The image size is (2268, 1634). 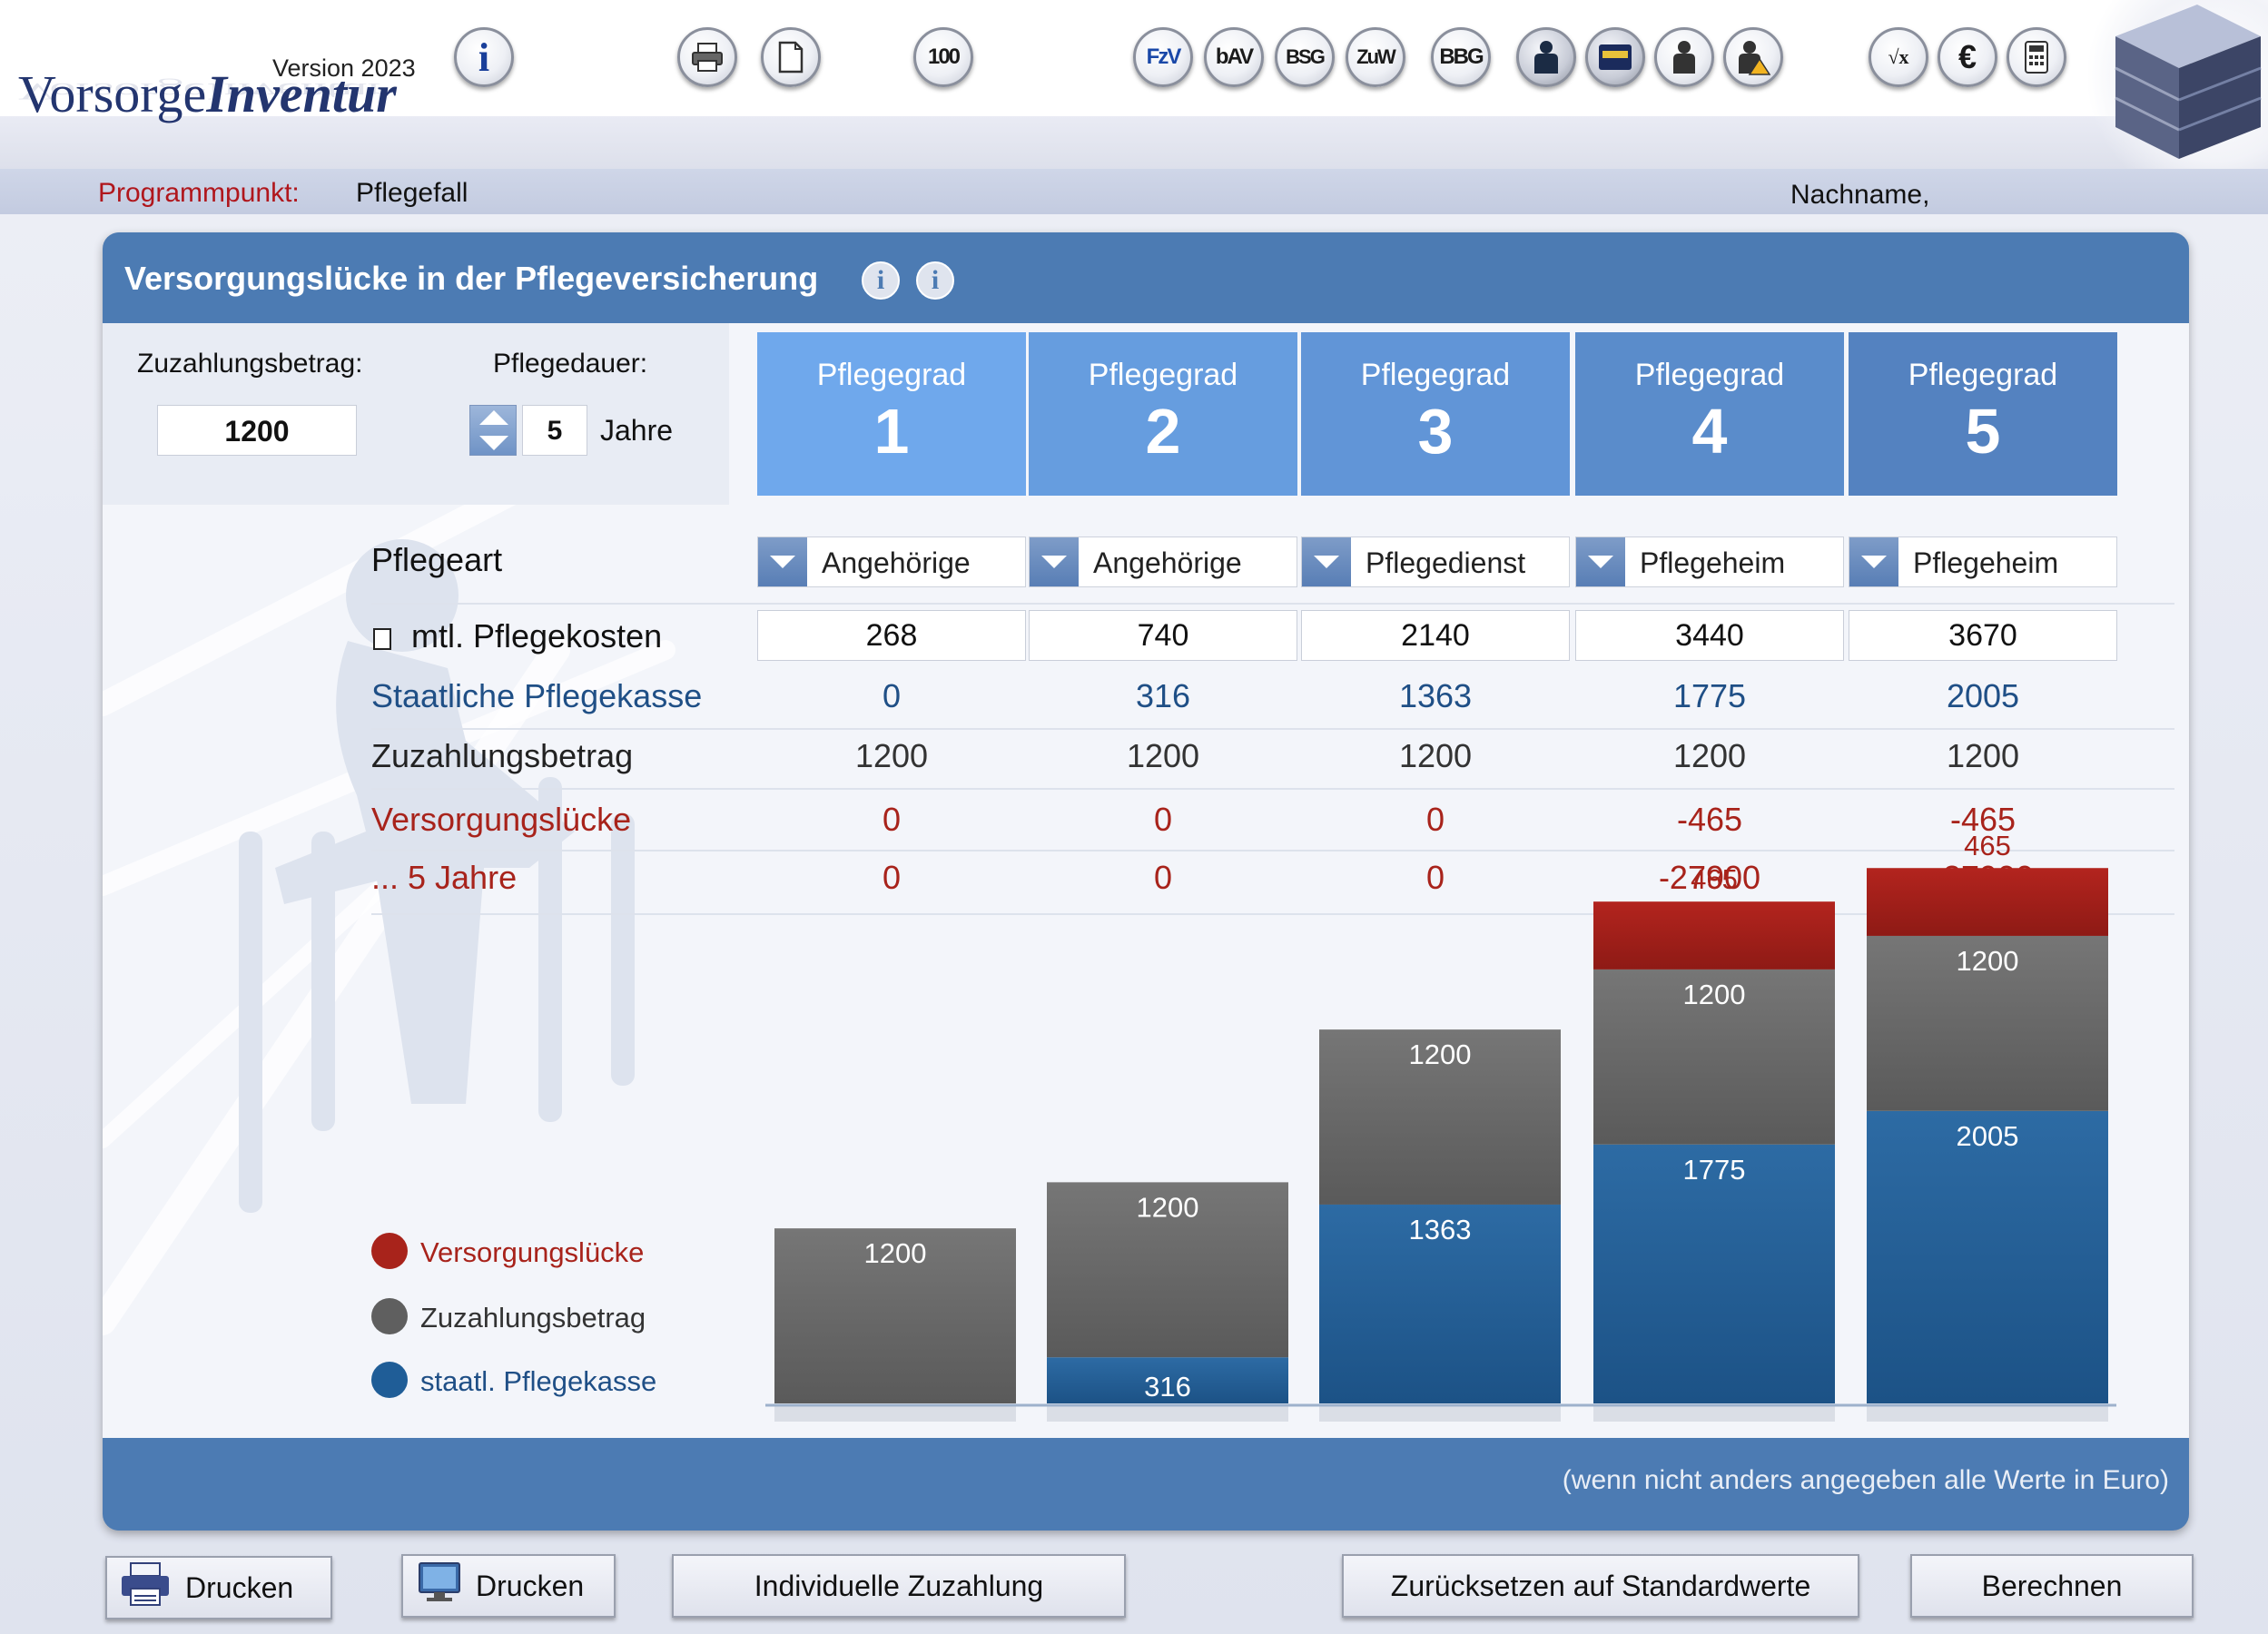 I want to click on kosten-input-2: 740, so click(x=1163, y=635).